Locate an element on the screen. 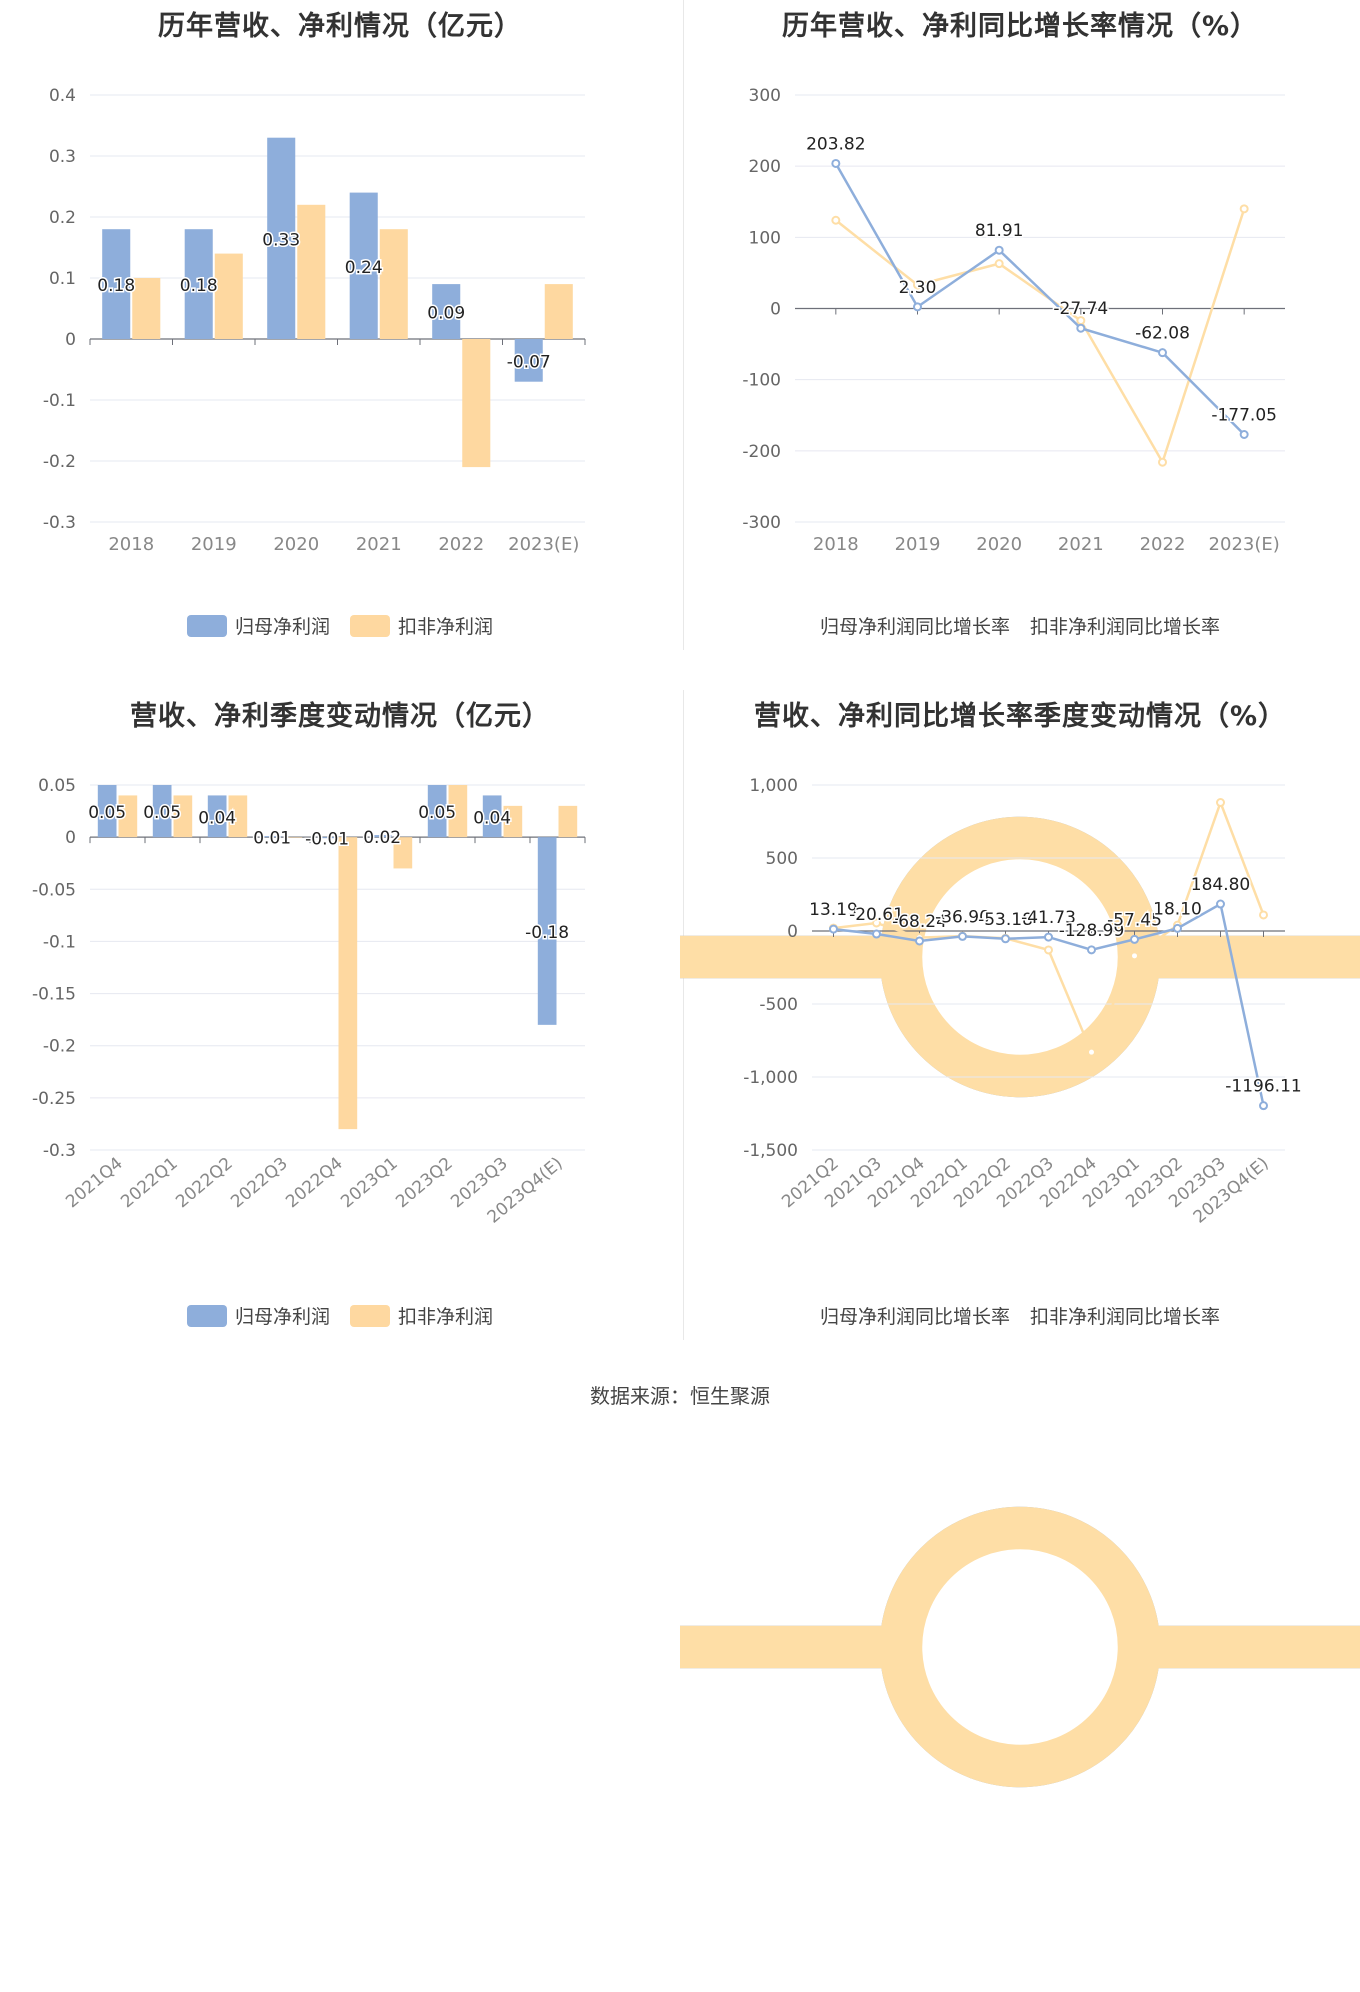  bar-data-label: -0.07 is located at coordinates (529, 362).